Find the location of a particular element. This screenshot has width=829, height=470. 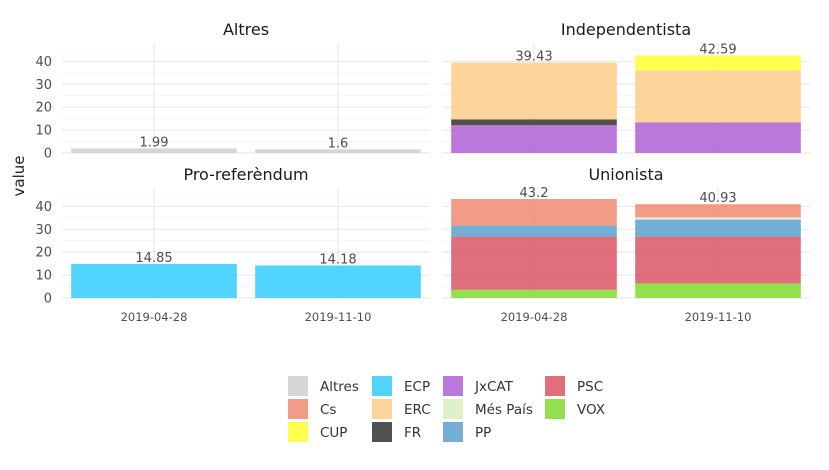

legend-item-mes-pais: Més País is located at coordinates (488, 409).